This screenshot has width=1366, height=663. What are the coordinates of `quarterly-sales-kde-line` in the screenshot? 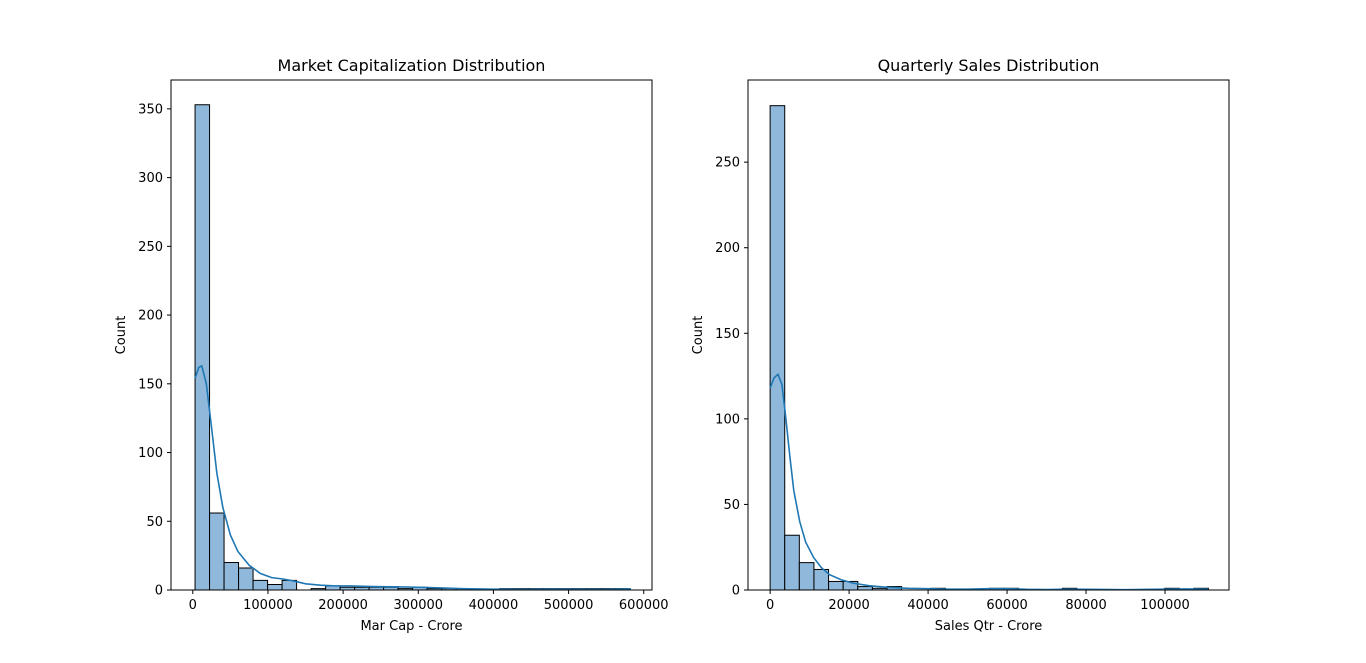 It's located at (989, 482).